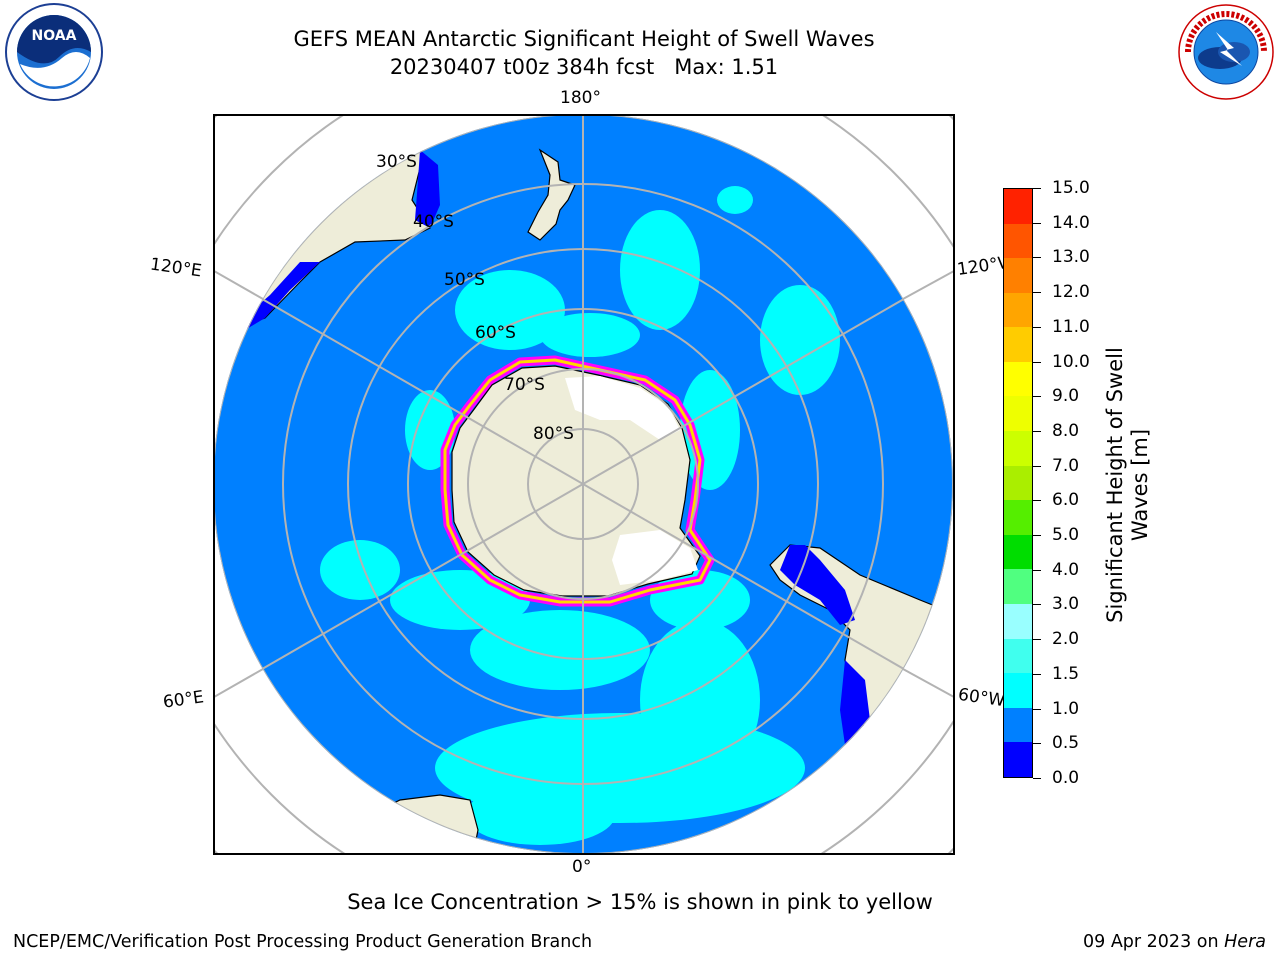 The height and width of the screenshot is (960, 1280). Describe the element at coordinates (577, 481) in the screenshot. I see `sea-ice-inner` at that location.